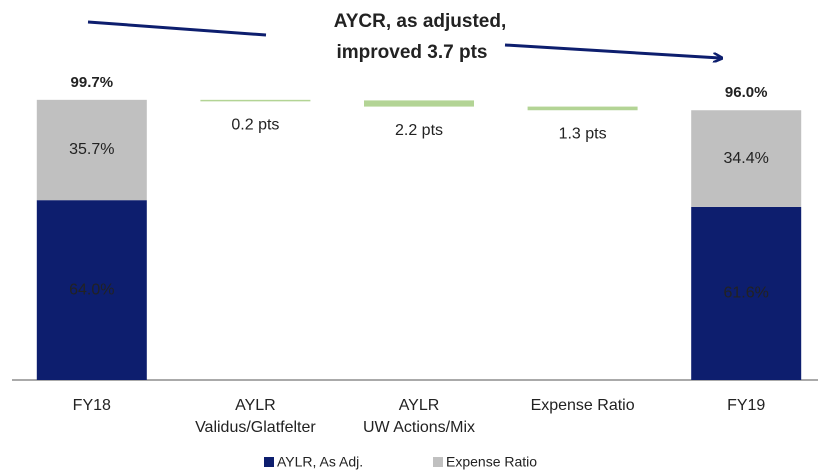  Describe the element at coordinates (412, 52) in the screenshot. I see `annotation: improved 3.7 pts` at that location.